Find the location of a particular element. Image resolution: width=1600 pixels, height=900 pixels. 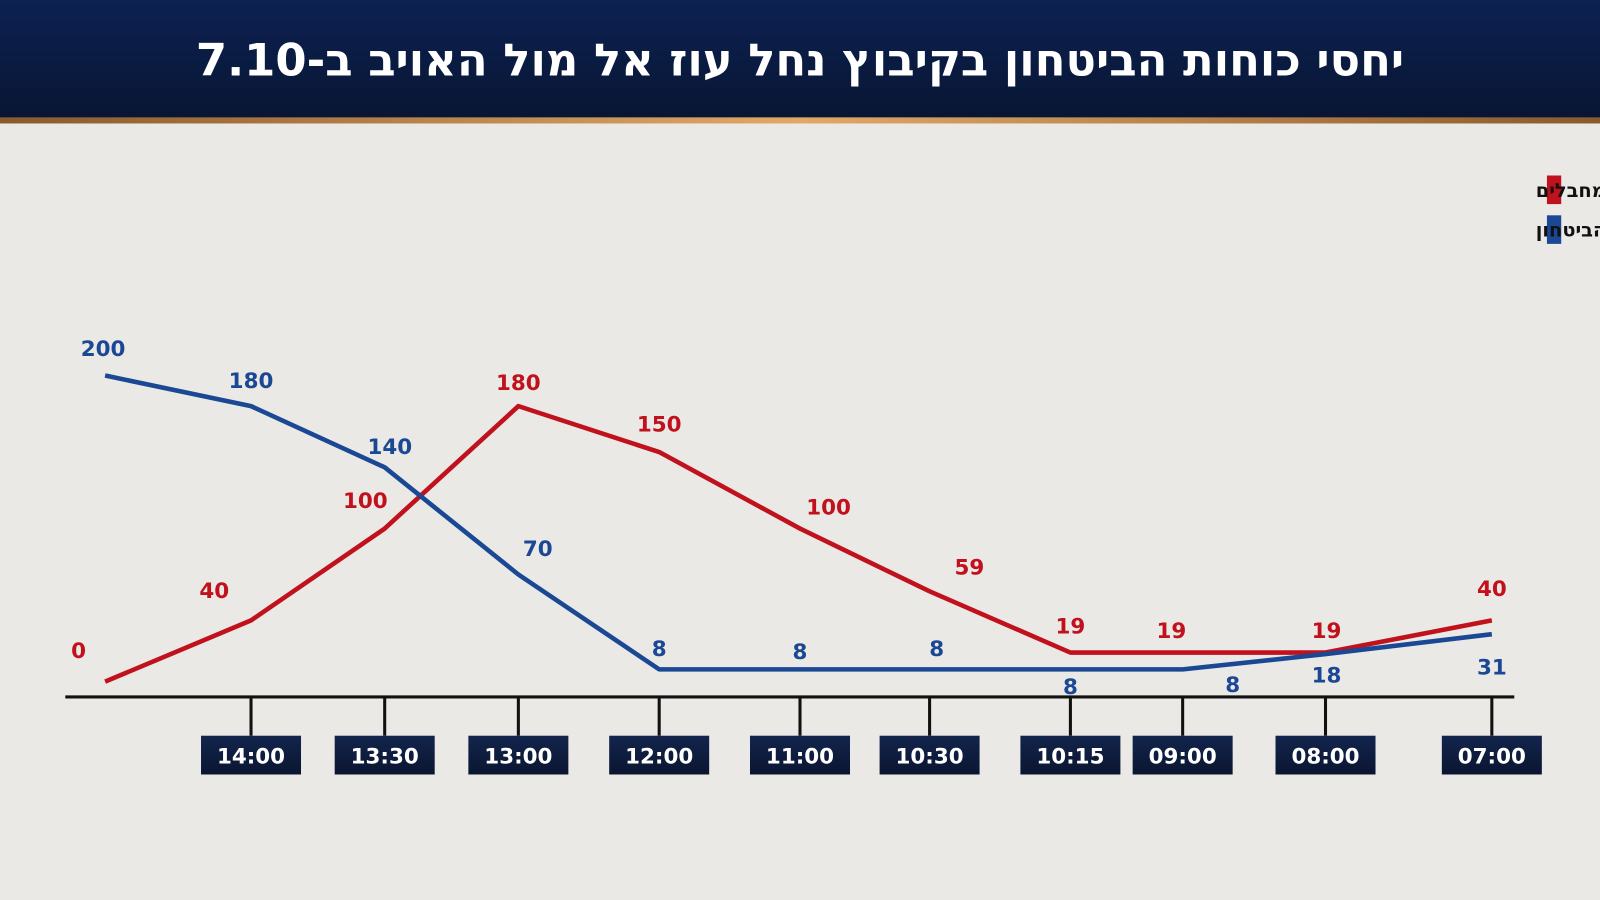

data-label: 140 is located at coordinates (389, 447).